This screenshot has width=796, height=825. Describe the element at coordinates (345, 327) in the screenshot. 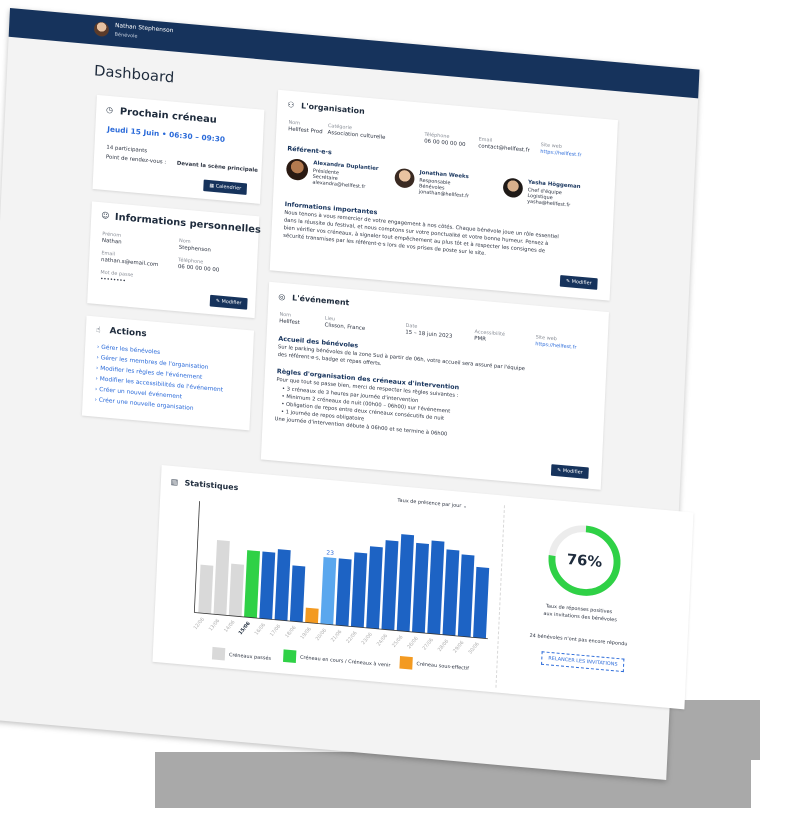

I see `event-location-value: Clisson, France` at that location.